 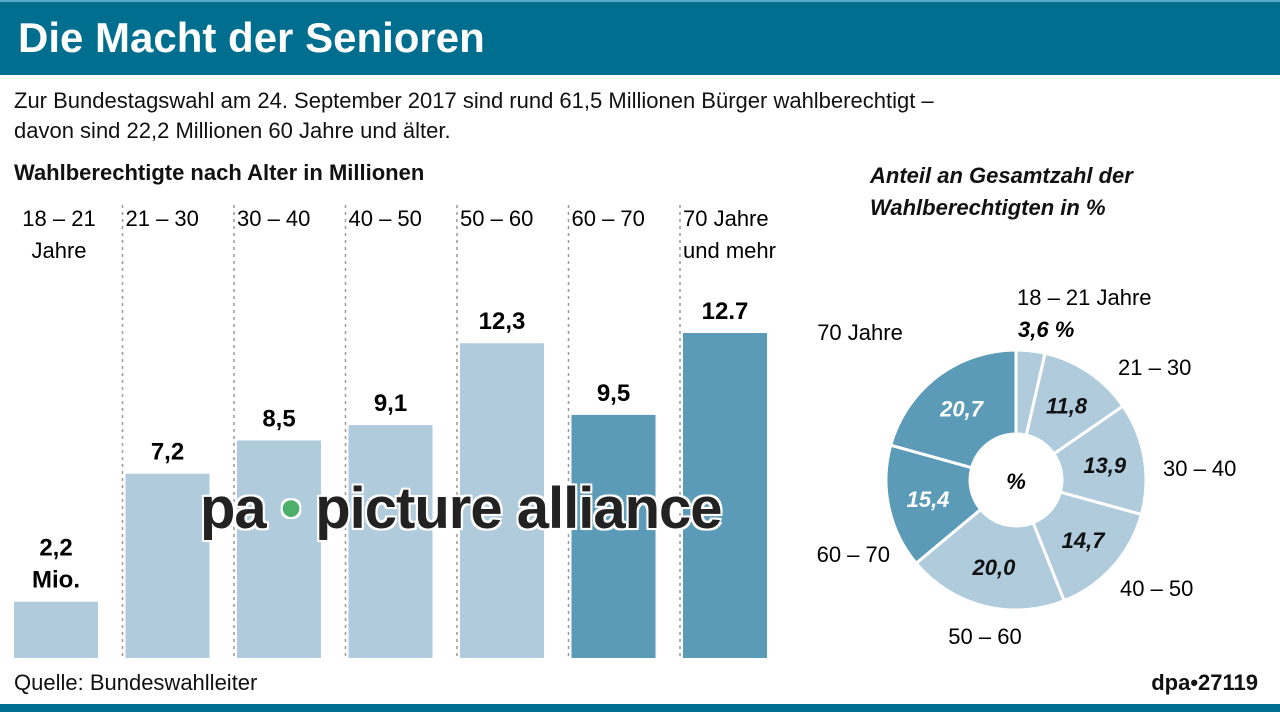 What do you see at coordinates (167, 452) in the screenshot?
I see `value-label: 7,2` at bounding box center [167, 452].